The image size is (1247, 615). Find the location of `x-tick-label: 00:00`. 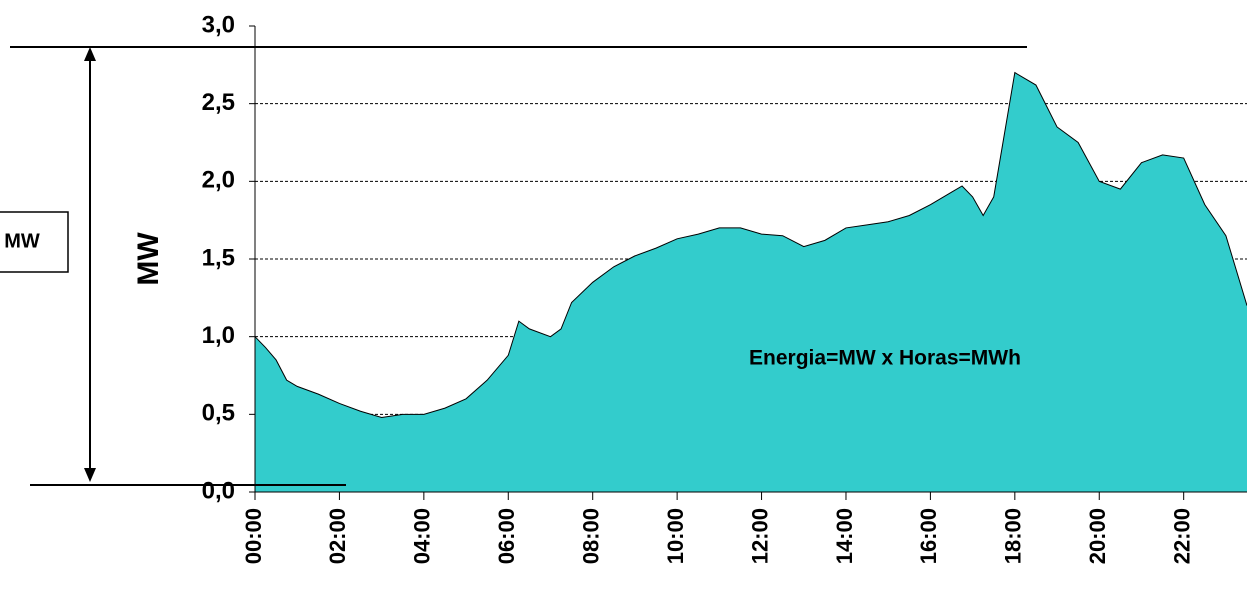

x-tick-label: 00:00 is located at coordinates (253, 536).